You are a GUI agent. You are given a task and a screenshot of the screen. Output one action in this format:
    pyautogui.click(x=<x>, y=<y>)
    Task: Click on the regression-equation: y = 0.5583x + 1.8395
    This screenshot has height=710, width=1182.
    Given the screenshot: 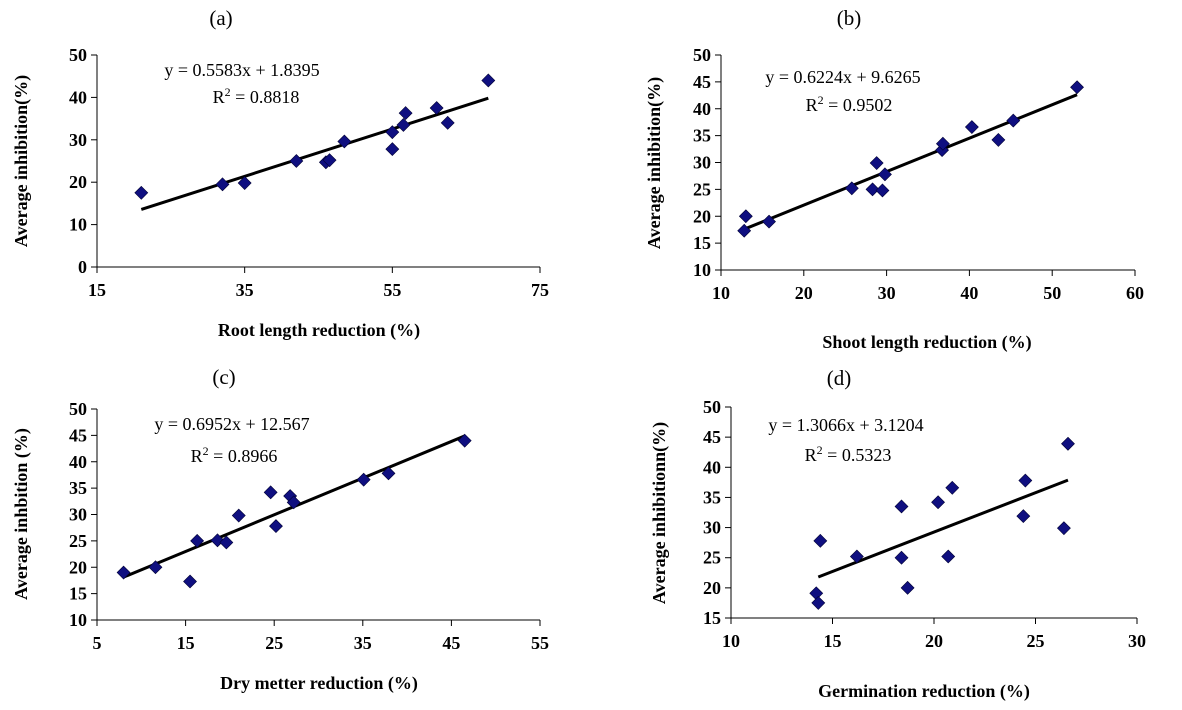 What is the action you would take?
    pyautogui.click(x=241, y=70)
    